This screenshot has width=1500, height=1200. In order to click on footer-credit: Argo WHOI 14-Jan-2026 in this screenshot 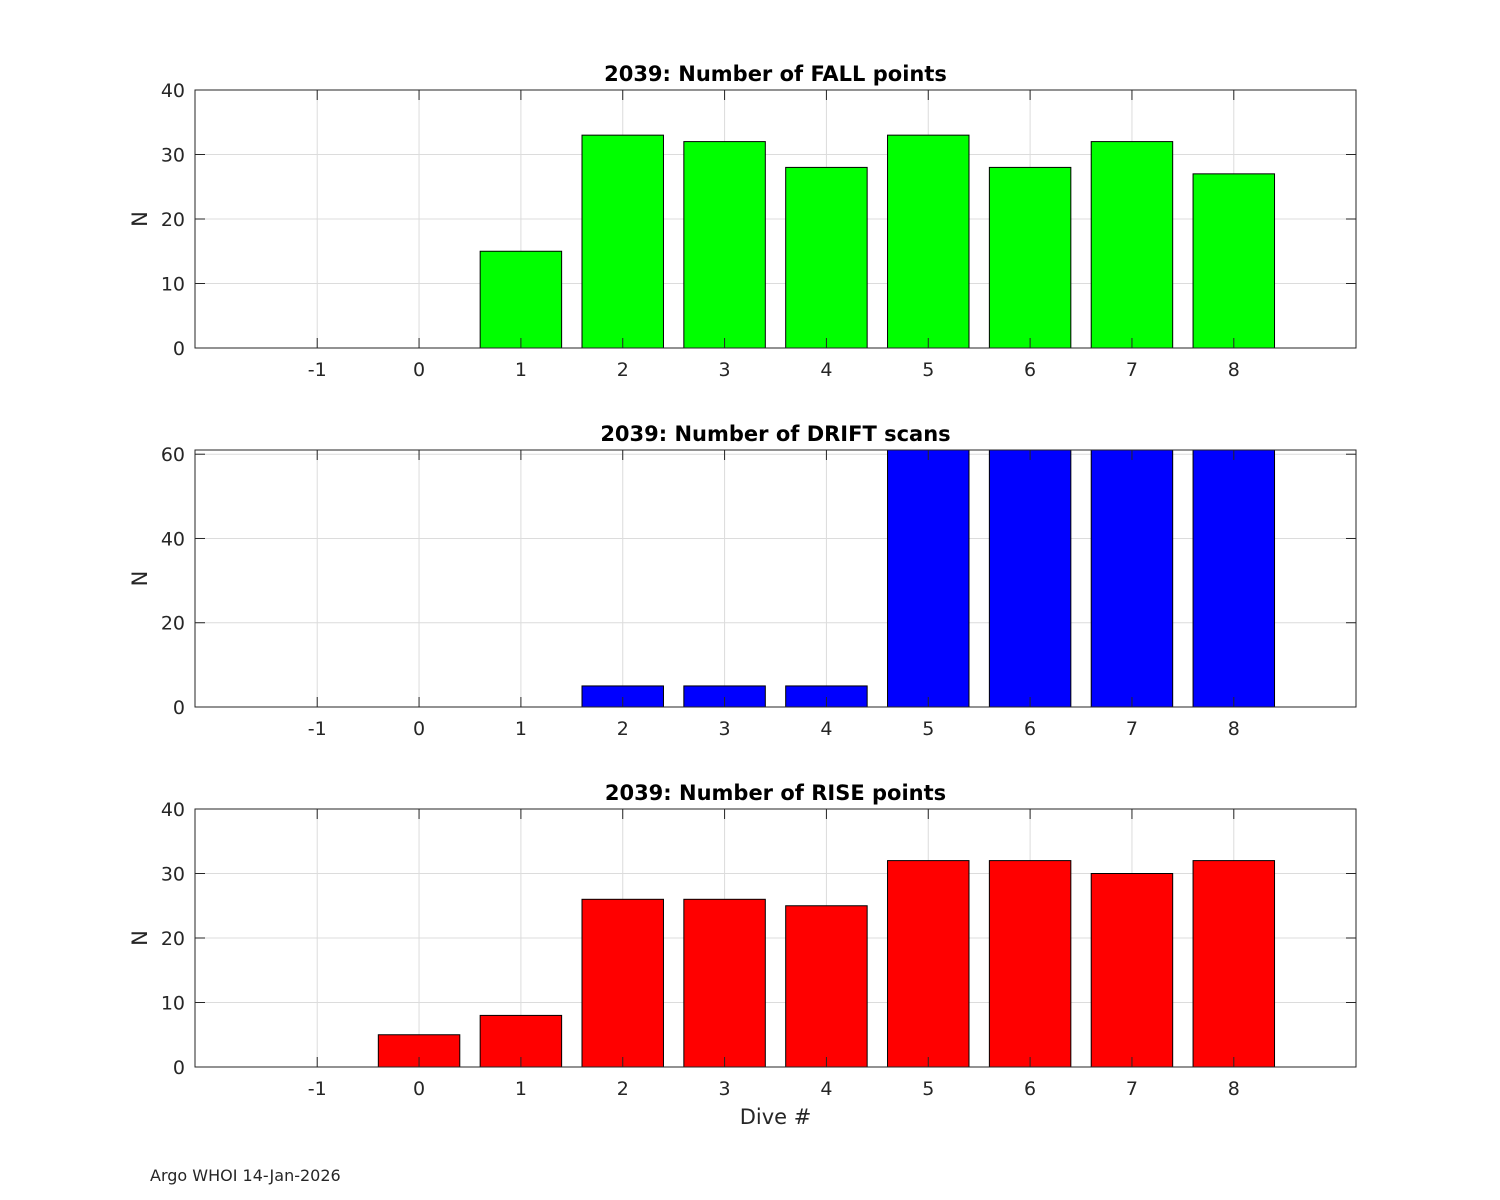, I will do `click(245, 1175)`.